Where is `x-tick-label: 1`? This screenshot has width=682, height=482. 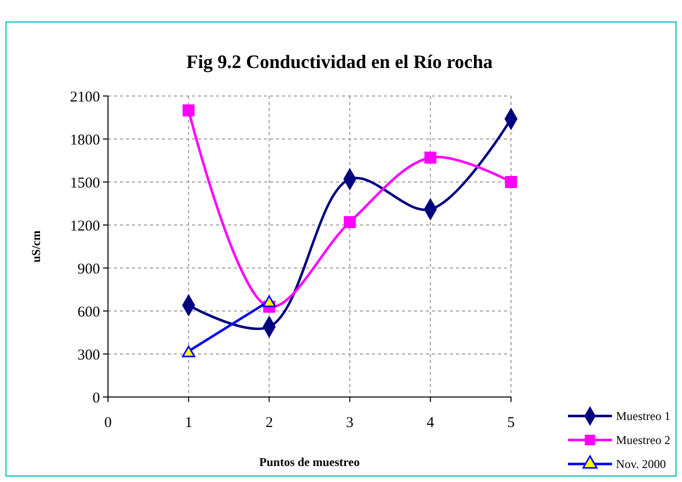
x-tick-label: 1 is located at coordinates (188, 423).